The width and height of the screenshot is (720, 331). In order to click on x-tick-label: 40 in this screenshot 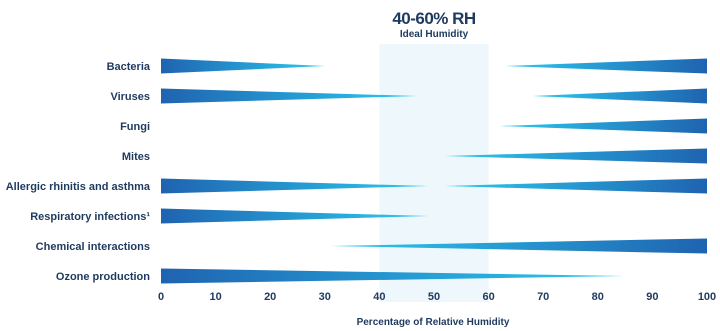, I will do `click(379, 297)`.